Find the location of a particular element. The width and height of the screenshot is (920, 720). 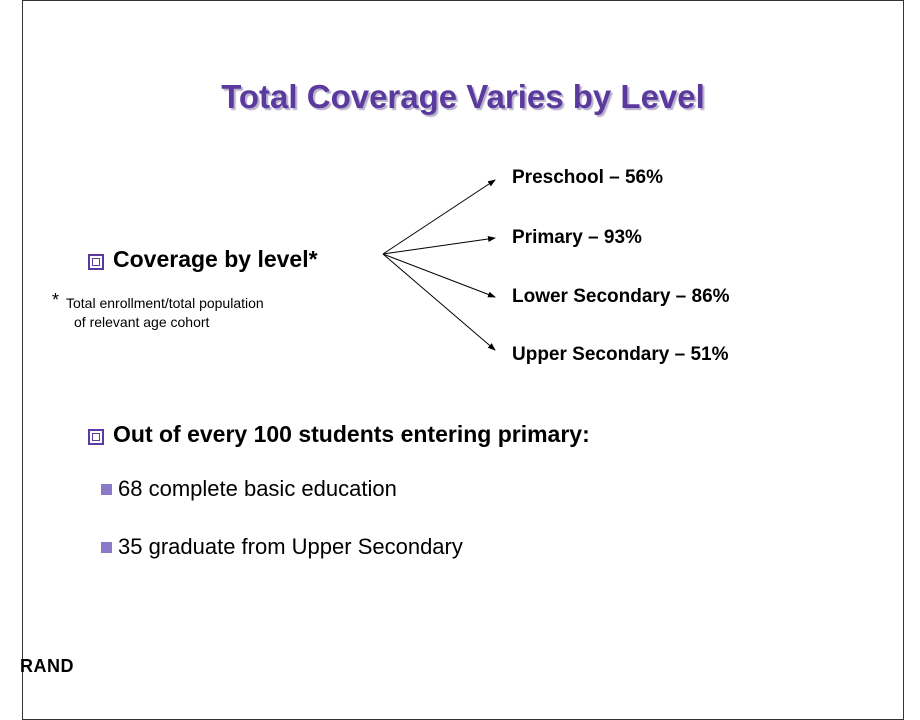

slide-title: Total Coverage Varies by Level is located at coordinates (463, 96).